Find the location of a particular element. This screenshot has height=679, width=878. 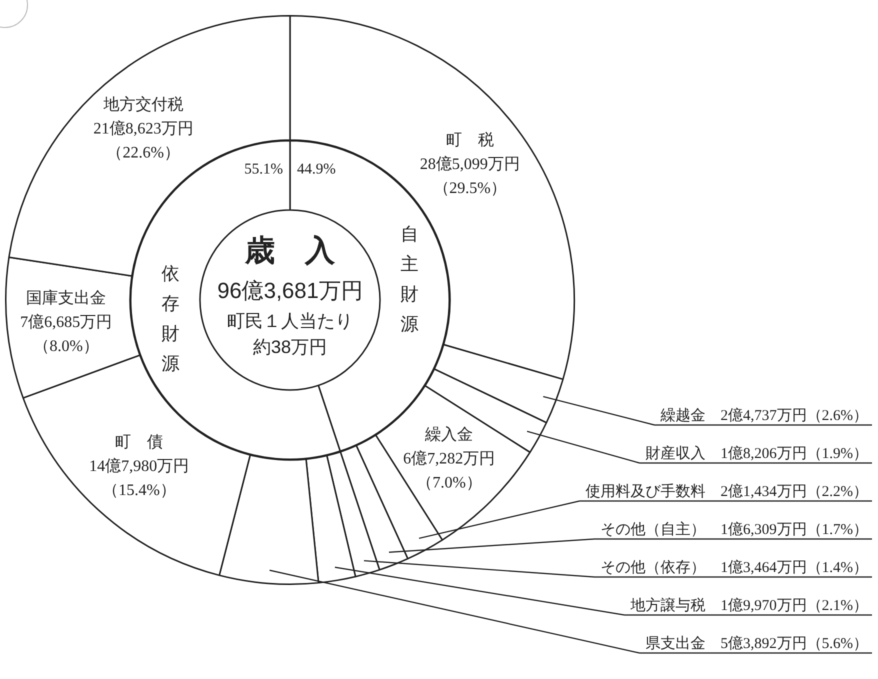

slice-label: その他（依存） 1億3,464万円（1.4%） is located at coordinates (734, 567).